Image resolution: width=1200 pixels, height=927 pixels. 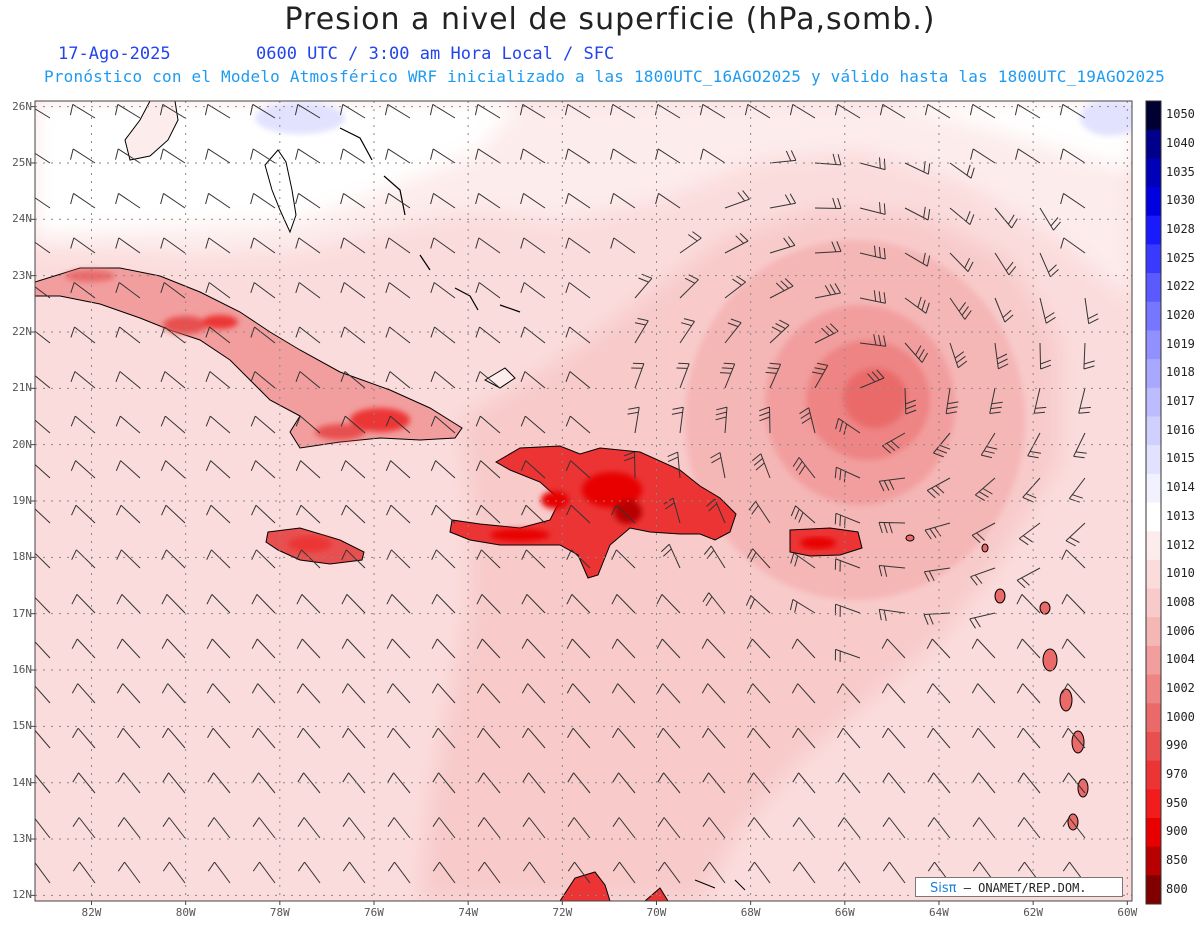 What do you see at coordinates (185, 912) in the screenshot?
I see `lon-label: 80W` at bounding box center [185, 912].